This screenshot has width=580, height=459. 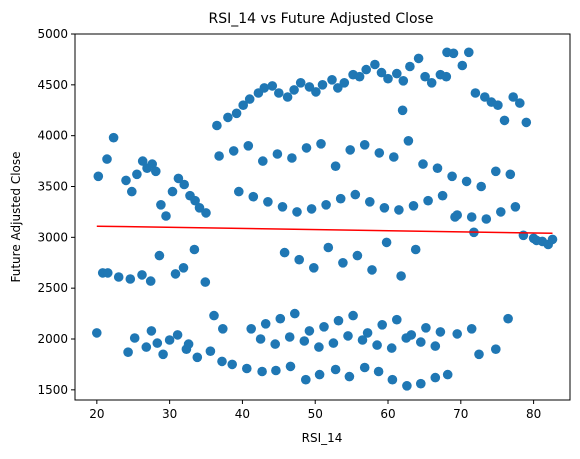 What do you see at coordinates (324, 230) in the screenshot?
I see `trend-line-layer` at bounding box center [324, 230].